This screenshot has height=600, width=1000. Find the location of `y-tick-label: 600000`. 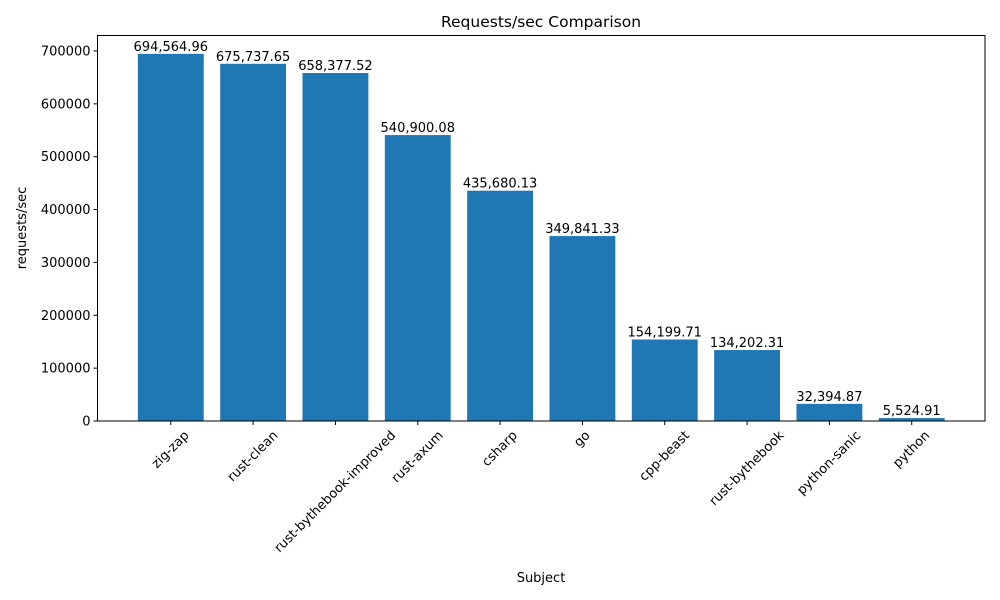

y-tick-label: 600000 is located at coordinates (66, 104).